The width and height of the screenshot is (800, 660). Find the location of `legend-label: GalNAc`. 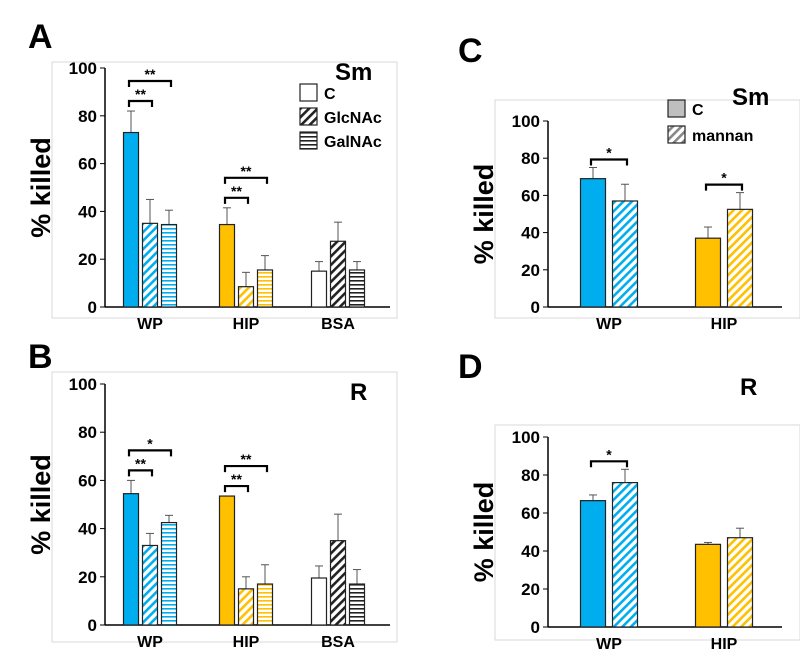

legend-label: GalNAc is located at coordinates (353, 142).